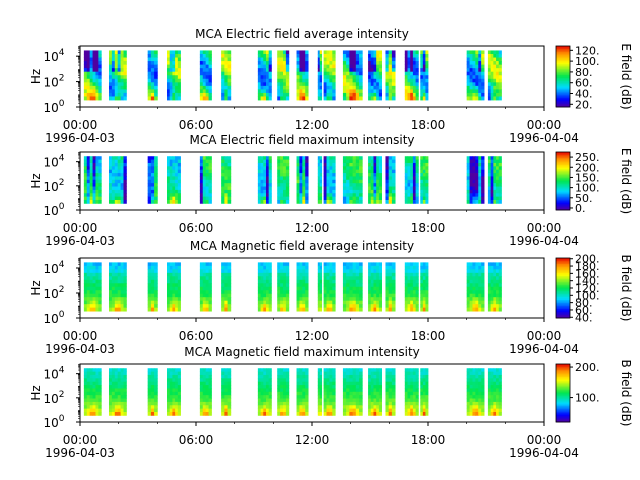  I want to click on x-tick-date: 1996-04-03, so click(80, 453).